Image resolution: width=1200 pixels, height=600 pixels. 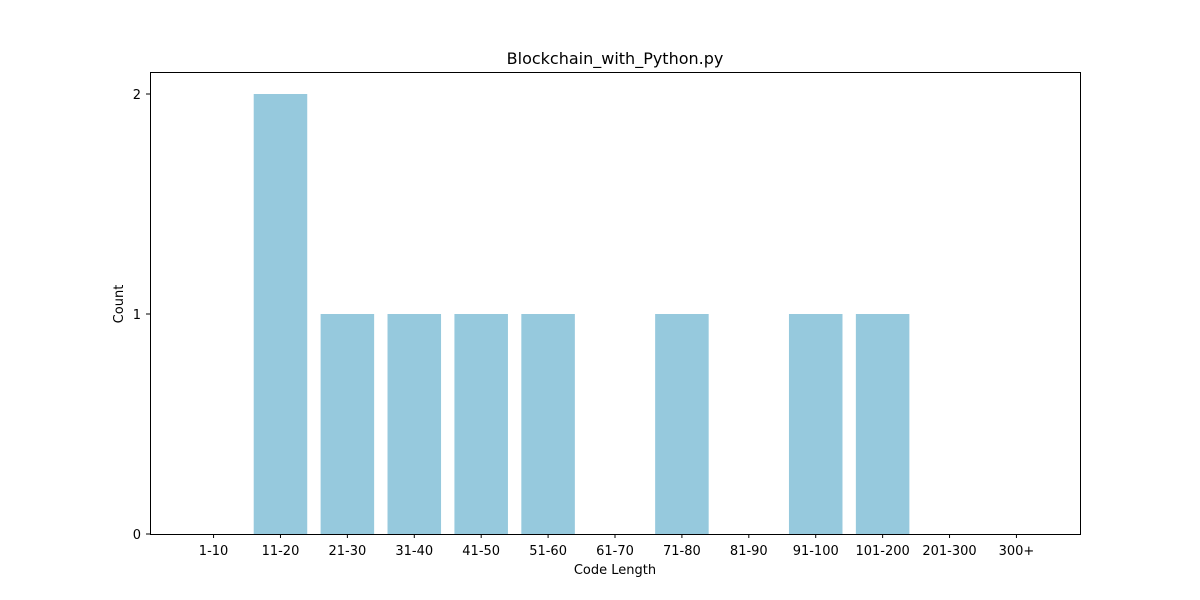 I want to click on chart-title: Blockchain_with_Python.py, so click(x=615, y=59).